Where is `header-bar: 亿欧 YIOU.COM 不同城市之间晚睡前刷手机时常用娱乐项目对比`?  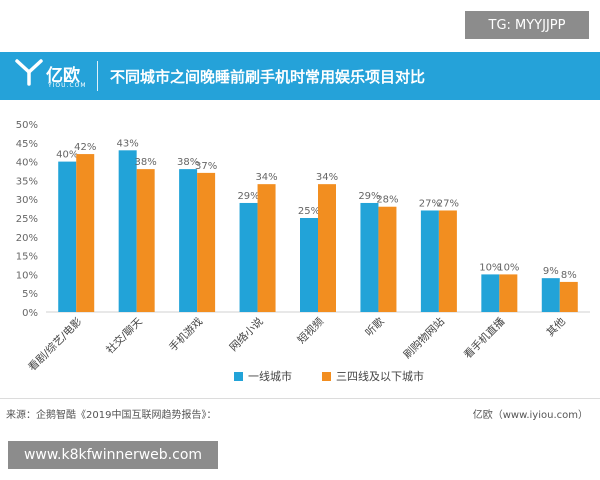
header-bar: 亿欧 YIOU.COM 不同城市之间晚睡前刷手机时常用娱乐项目对比 is located at coordinates (300, 76).